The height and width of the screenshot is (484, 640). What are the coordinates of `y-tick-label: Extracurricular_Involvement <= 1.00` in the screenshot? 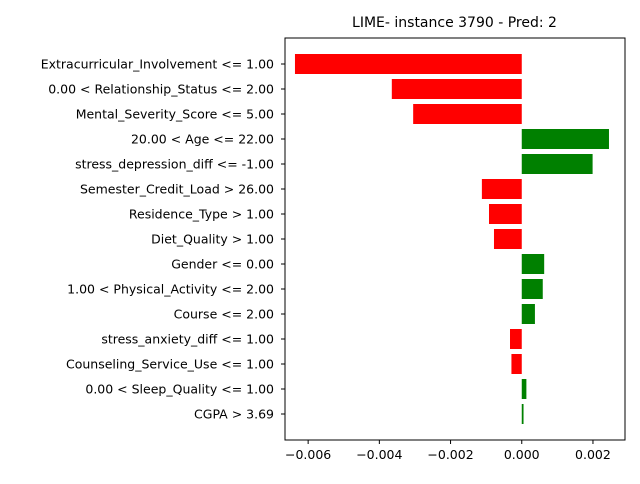 It's located at (157, 64).